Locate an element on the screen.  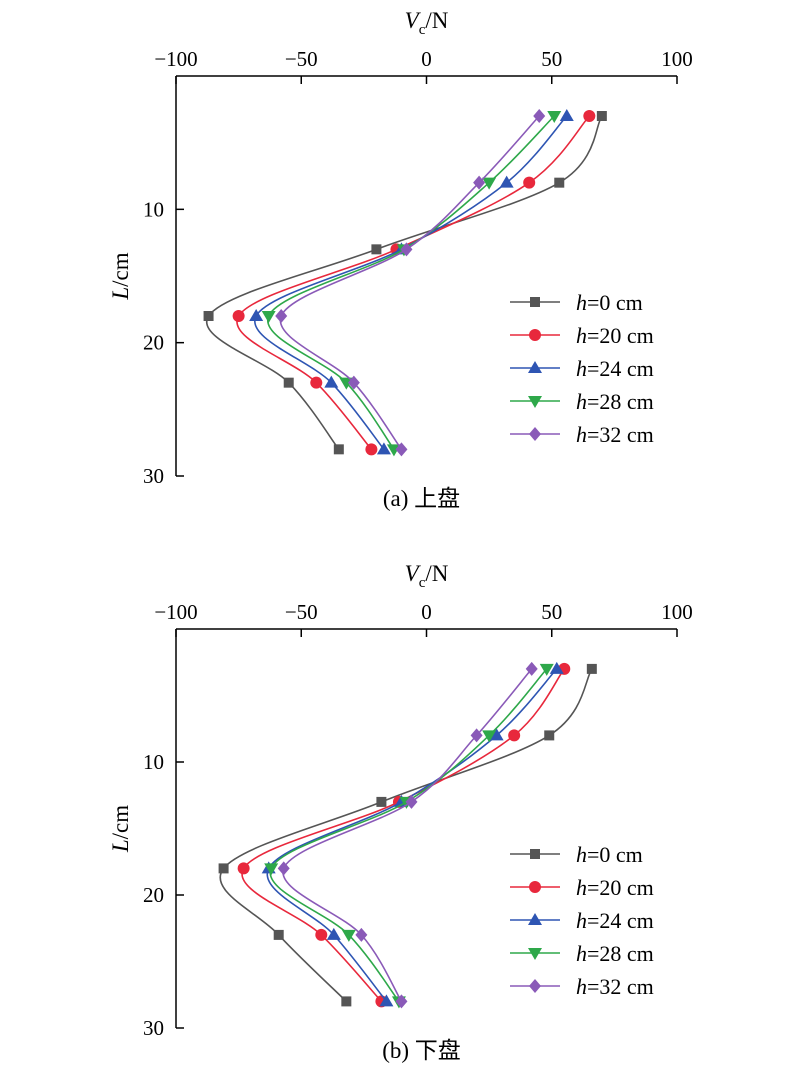
panel-caption: (b) 下盘 is located at coordinates (421, 1050).